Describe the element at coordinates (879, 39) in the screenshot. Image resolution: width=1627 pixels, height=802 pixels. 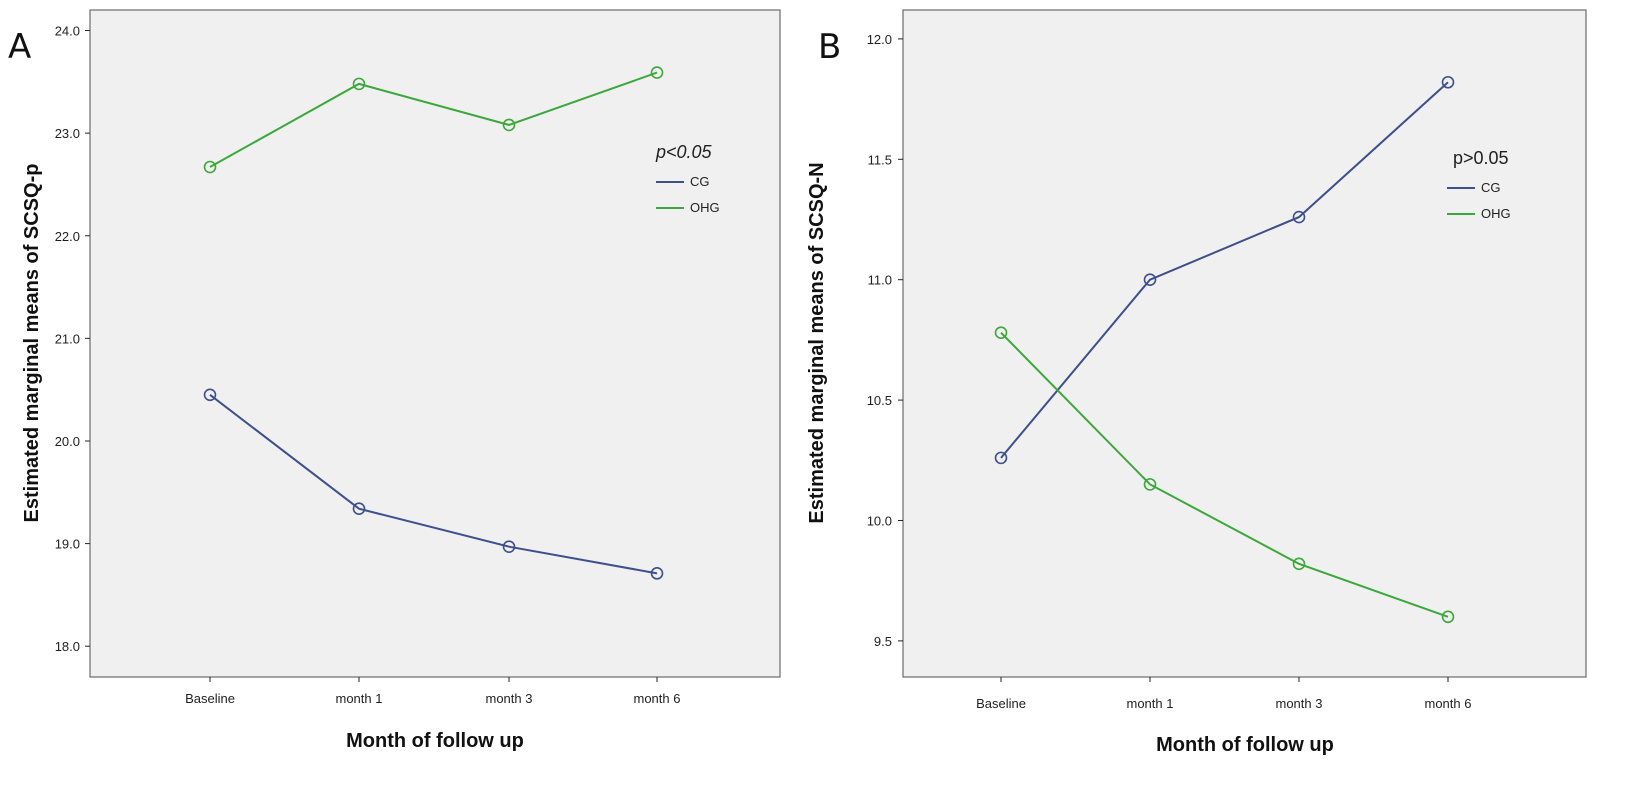
I see `y-tick-label-b: 12.0` at that location.